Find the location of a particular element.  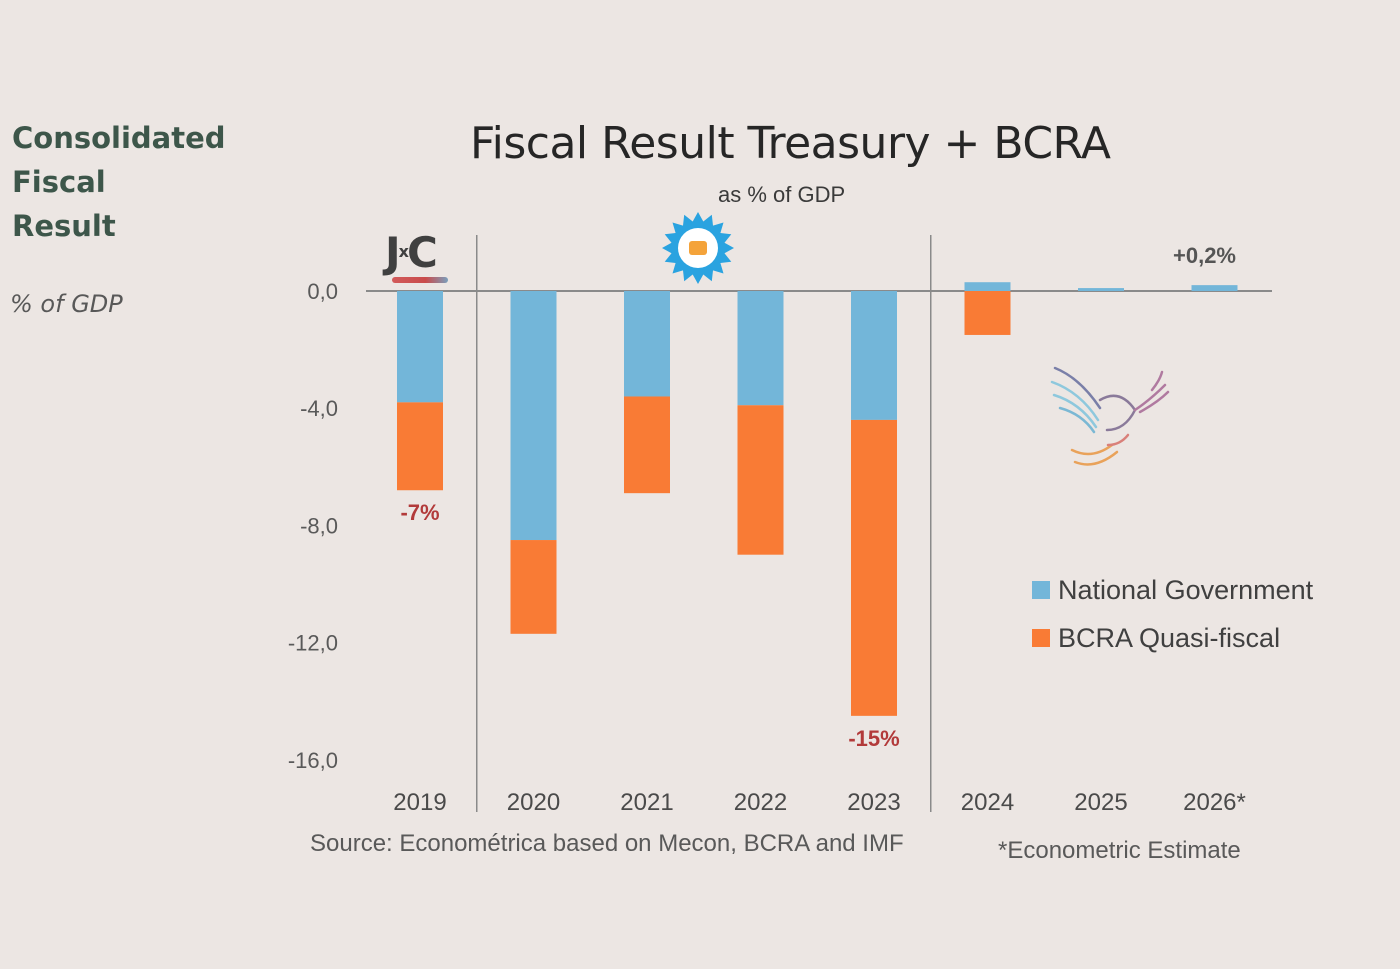

data-annotation: +0,2% is located at coordinates (1204, 255).